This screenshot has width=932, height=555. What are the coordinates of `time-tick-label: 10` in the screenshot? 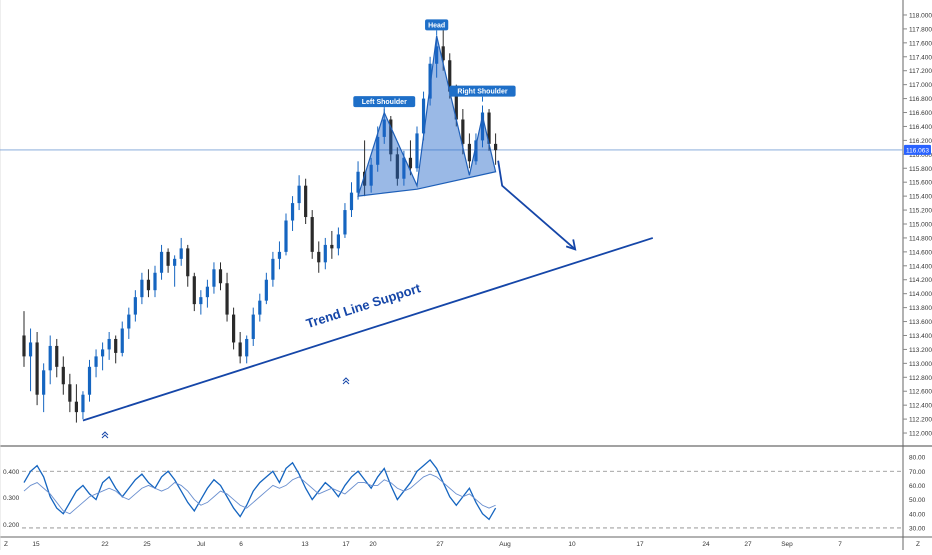 It's located at (572, 544).